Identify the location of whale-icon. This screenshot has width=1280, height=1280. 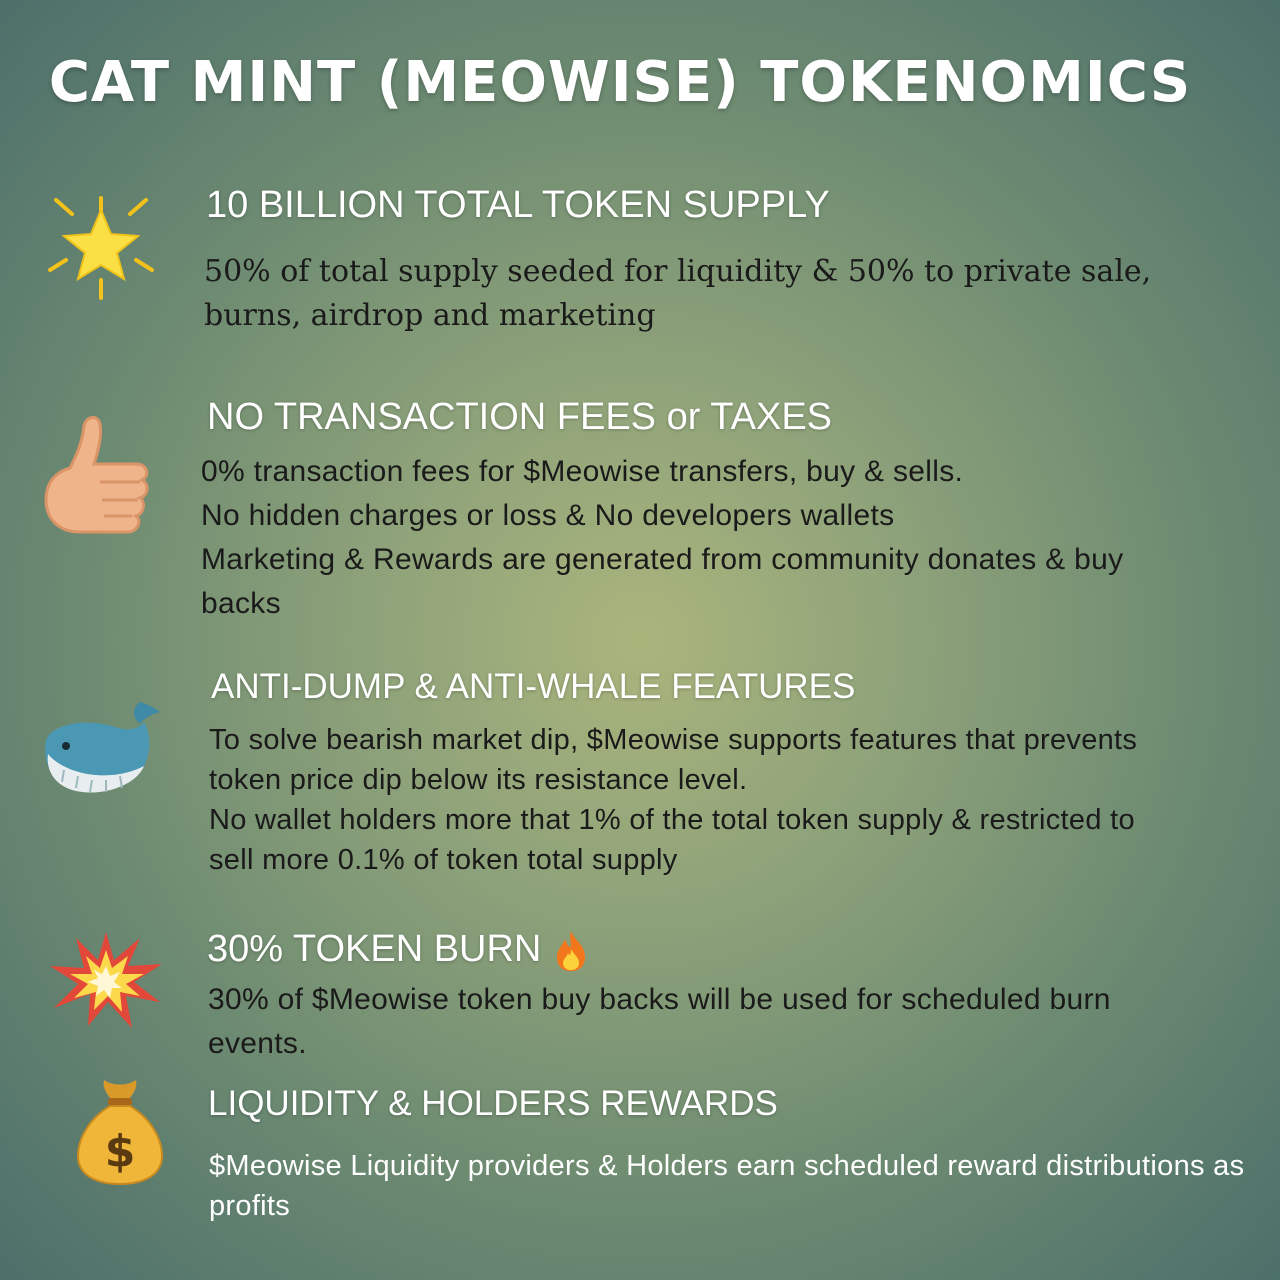
(102, 747).